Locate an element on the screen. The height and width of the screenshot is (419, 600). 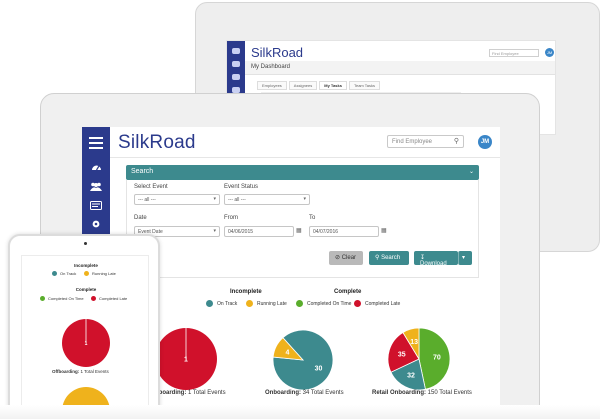
search-button-label: Search is located at coordinates (391, 258).